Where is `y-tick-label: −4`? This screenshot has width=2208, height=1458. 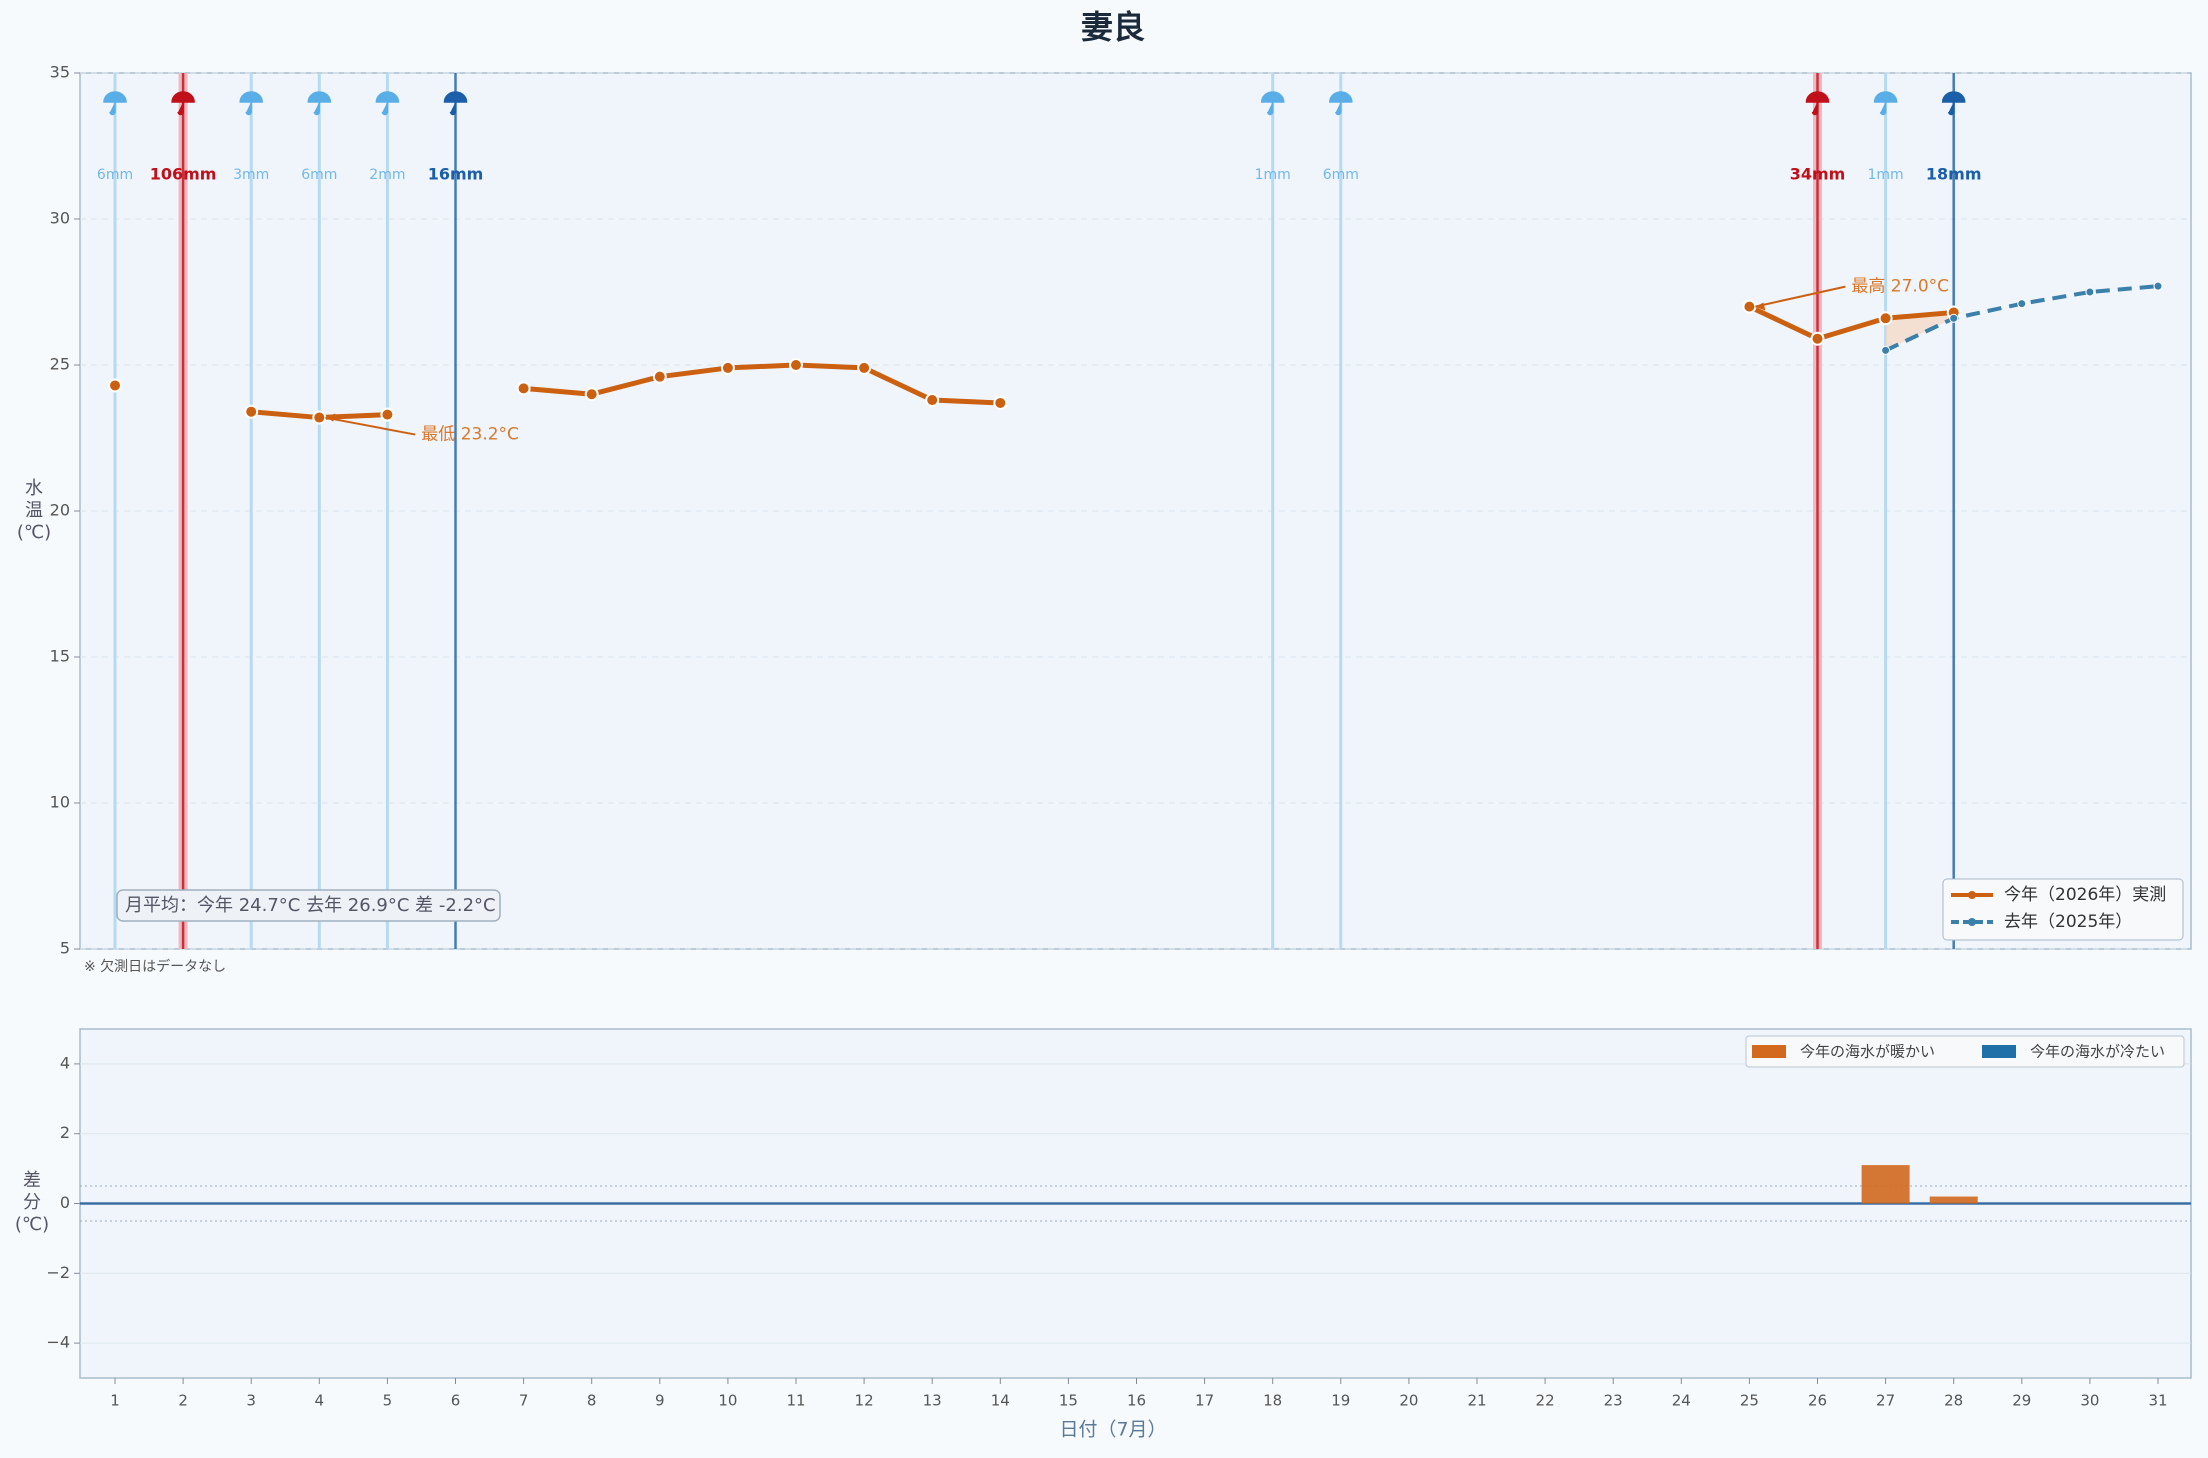 y-tick-label: −4 is located at coordinates (58, 1342).